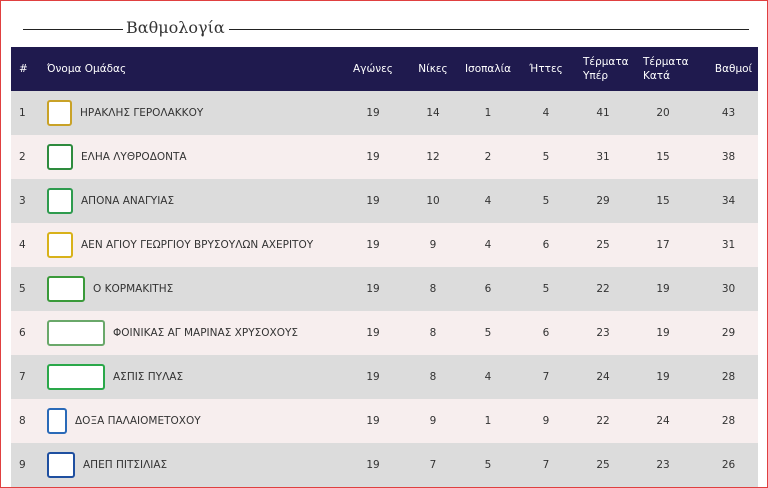 This screenshot has height=488, width=768. I want to click on column-header: Ισοπαλία, so click(488, 69).